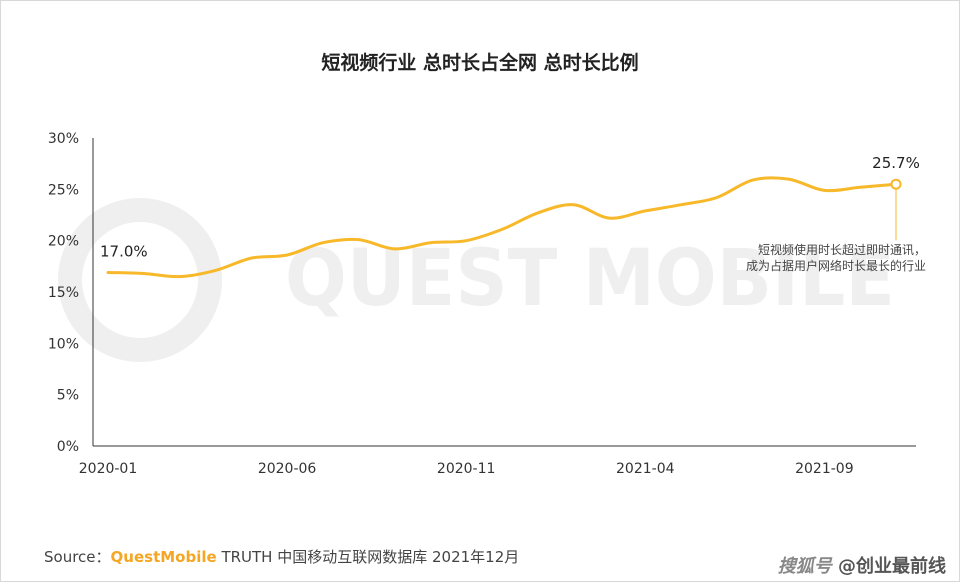 Image resolution: width=960 pixels, height=582 pixels. What do you see at coordinates (163, 557) in the screenshot?
I see `source-brand: QuestMobile` at bounding box center [163, 557].